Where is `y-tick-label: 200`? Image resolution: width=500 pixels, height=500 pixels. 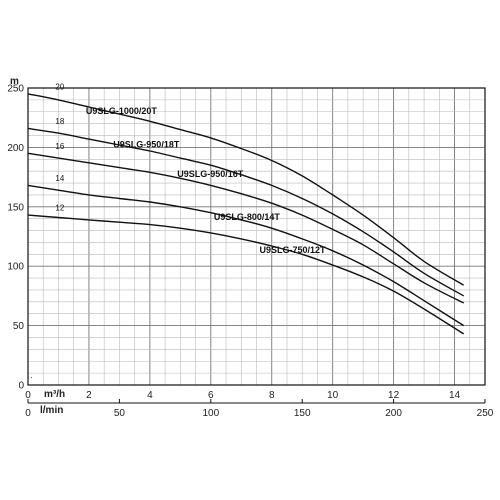 y-tick-label: 200 is located at coordinates (15, 148).